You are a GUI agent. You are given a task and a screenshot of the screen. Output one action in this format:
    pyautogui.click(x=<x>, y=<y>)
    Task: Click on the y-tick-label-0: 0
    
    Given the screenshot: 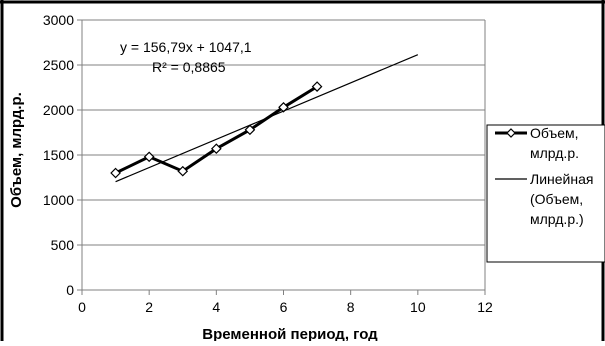 What is the action you would take?
    pyautogui.click(x=70, y=290)
    